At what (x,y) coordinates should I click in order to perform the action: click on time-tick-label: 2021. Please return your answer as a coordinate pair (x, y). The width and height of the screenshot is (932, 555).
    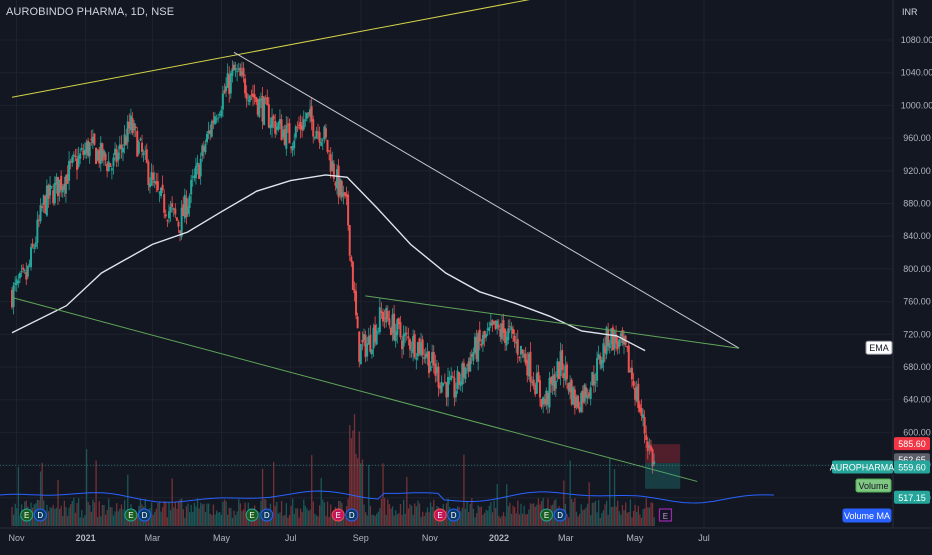
    Looking at the image, I should click on (86, 538).